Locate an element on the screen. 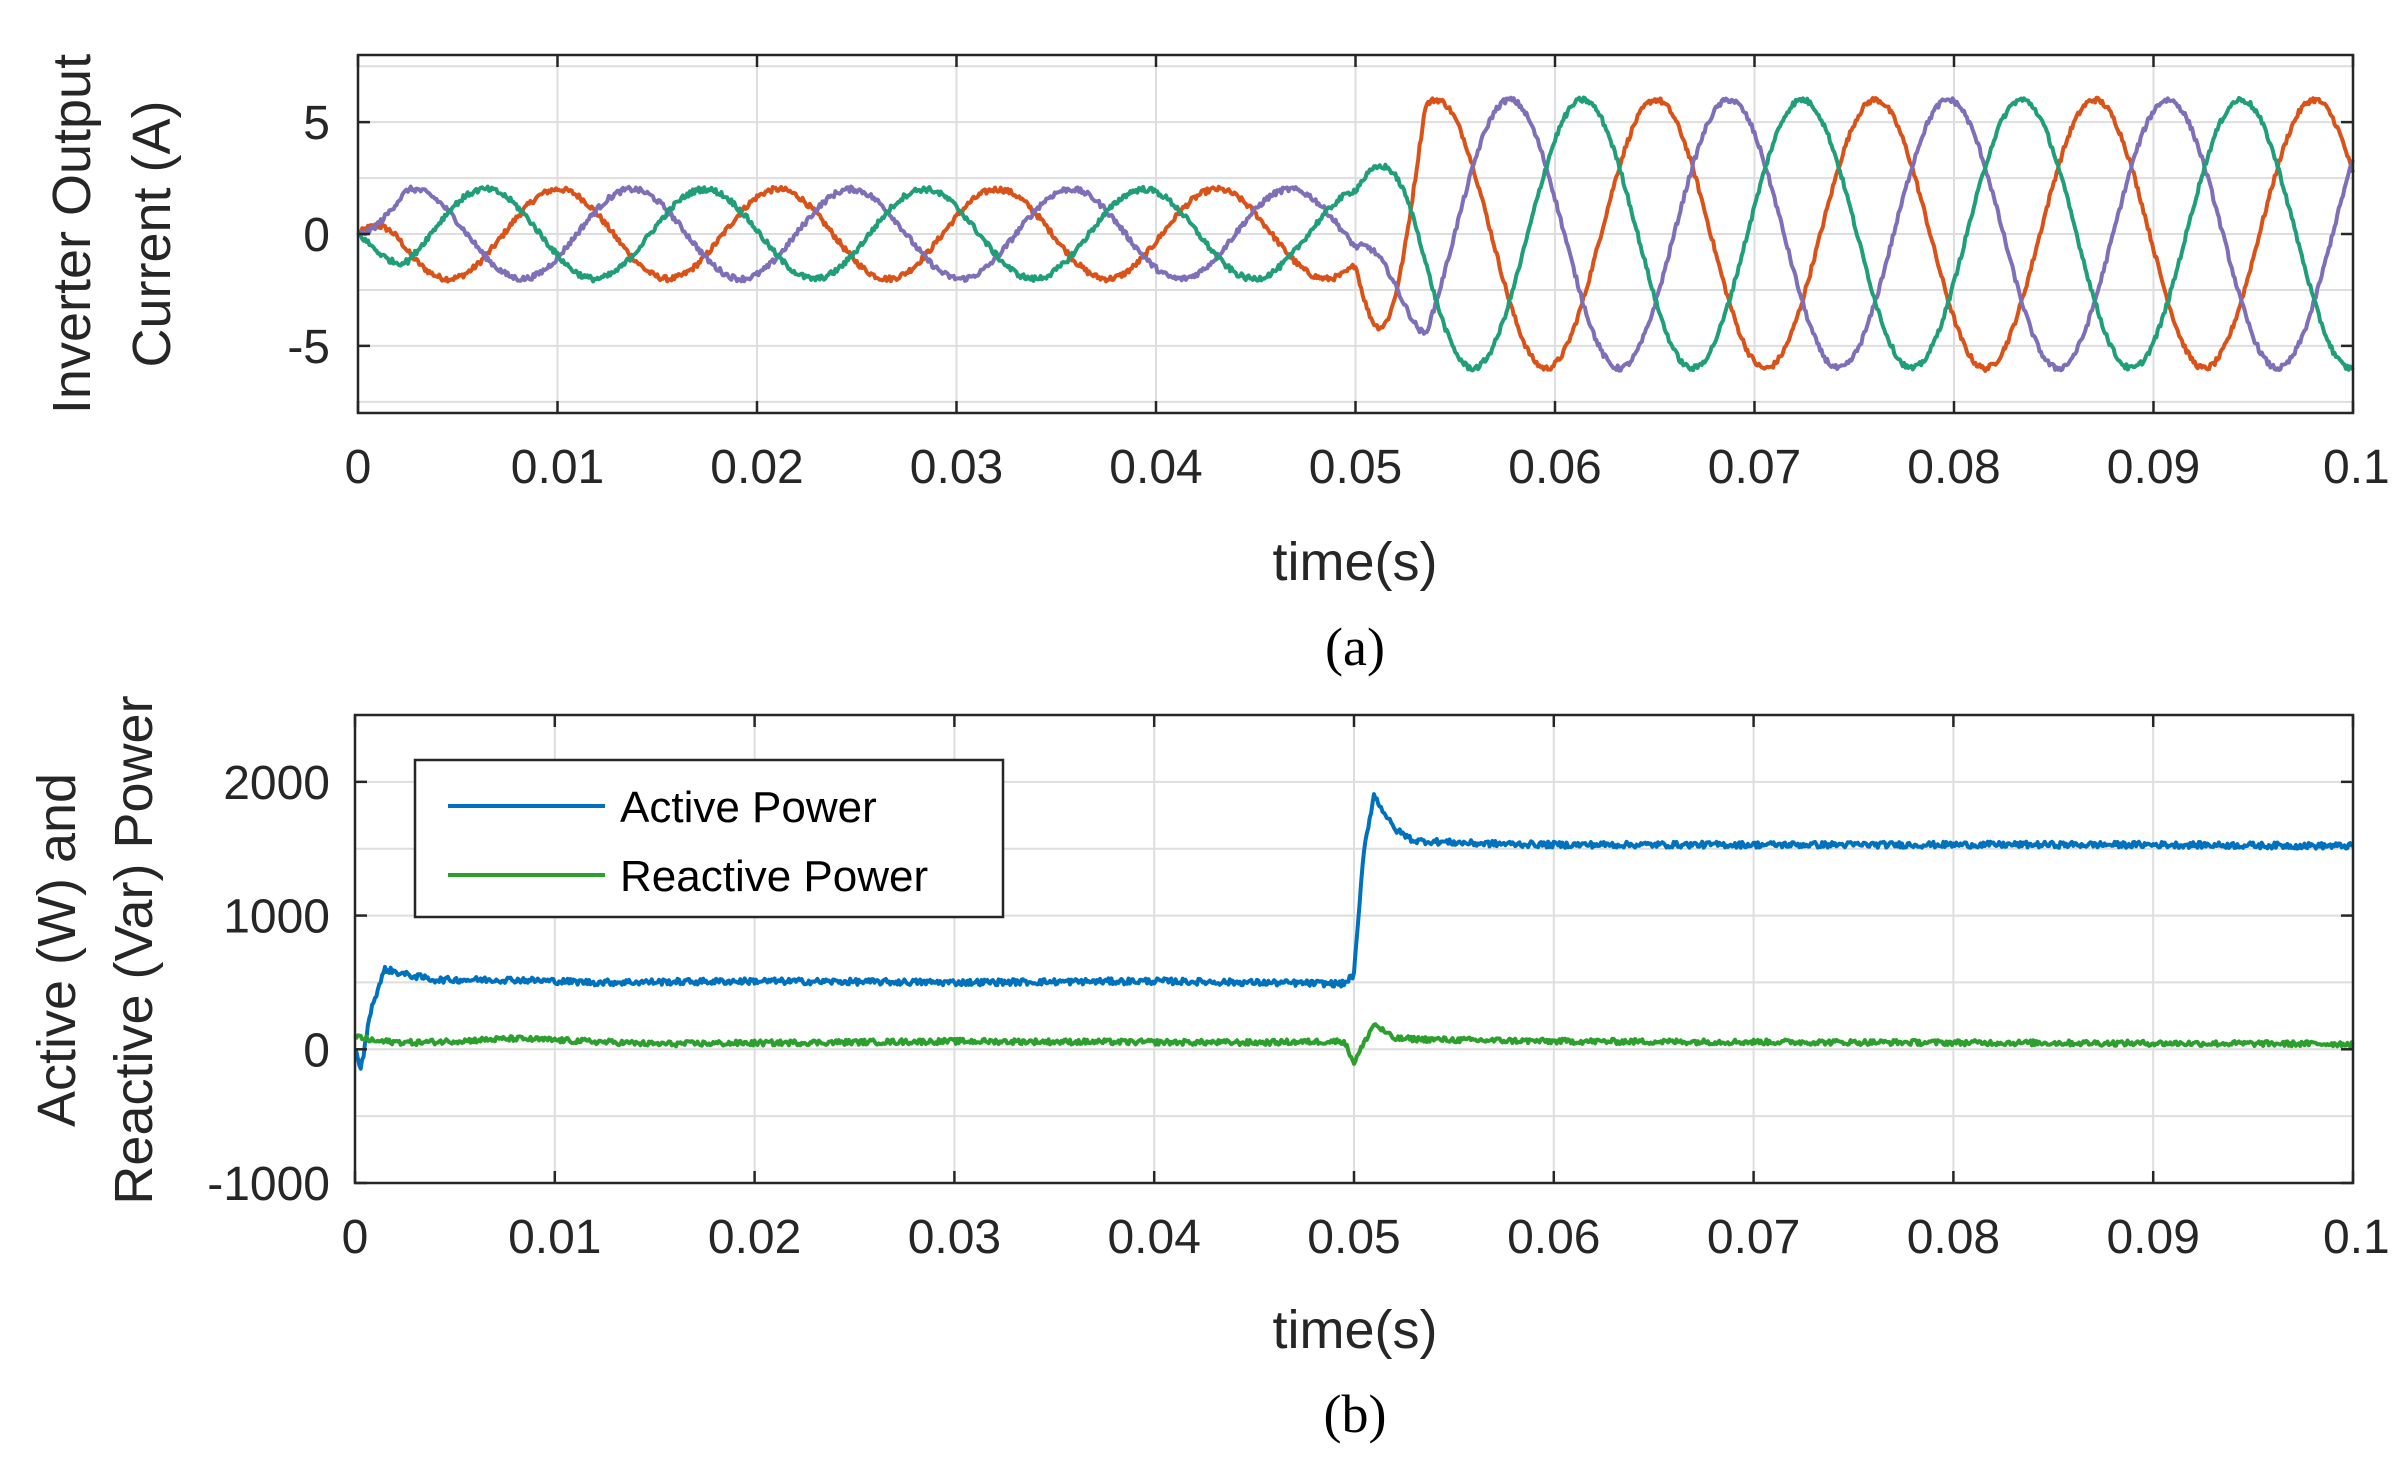  panel-b-ylabel-line1: Active (W) and is located at coordinates (57, 950).